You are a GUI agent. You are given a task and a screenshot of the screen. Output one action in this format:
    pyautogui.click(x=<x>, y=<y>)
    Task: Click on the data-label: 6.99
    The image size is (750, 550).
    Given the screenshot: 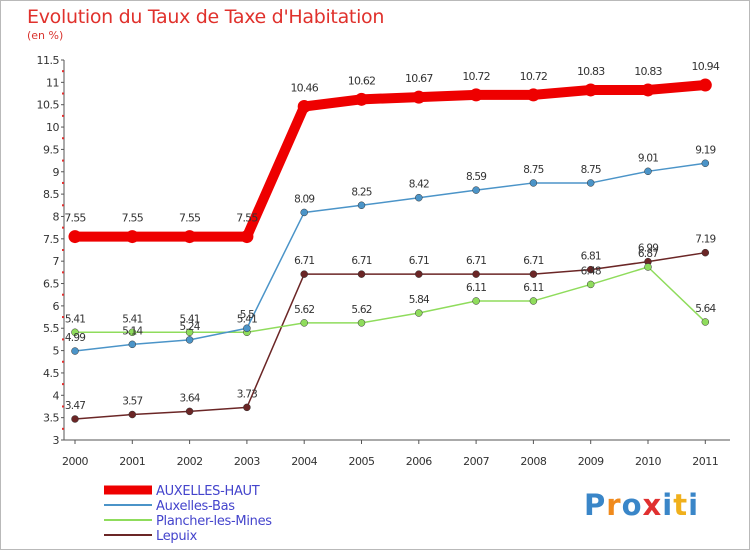 What is the action you would take?
    pyautogui.click(x=648, y=249)
    